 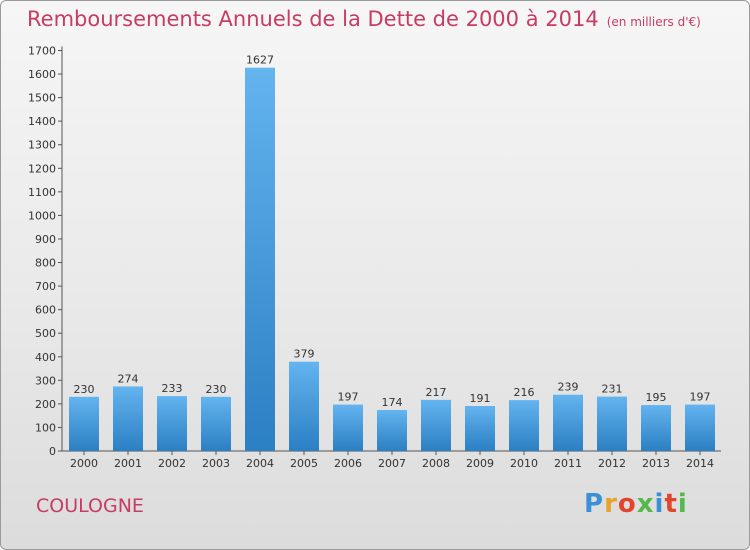 I want to click on value-label-2012: 231, so click(x=612, y=389).